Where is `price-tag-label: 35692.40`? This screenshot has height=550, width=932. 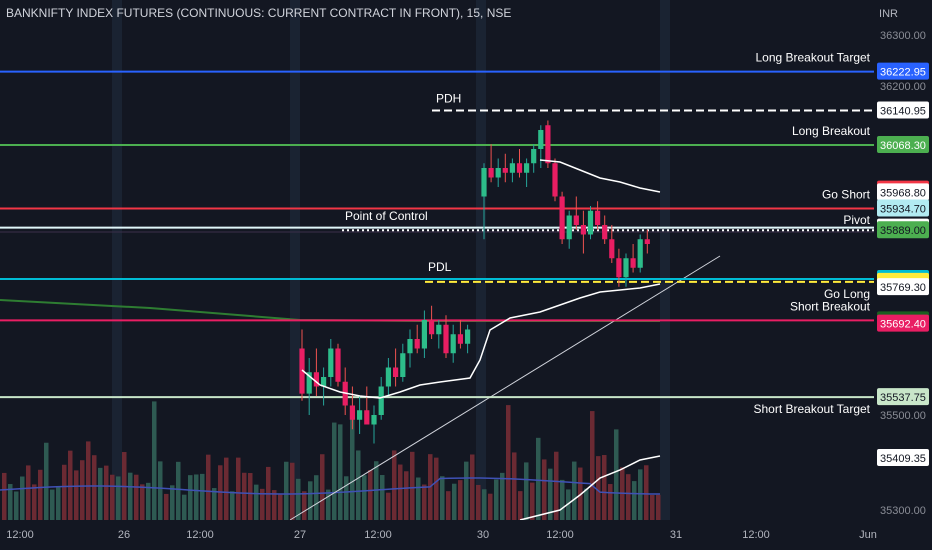
price-tag-label: 35692.40 is located at coordinates (903, 325).